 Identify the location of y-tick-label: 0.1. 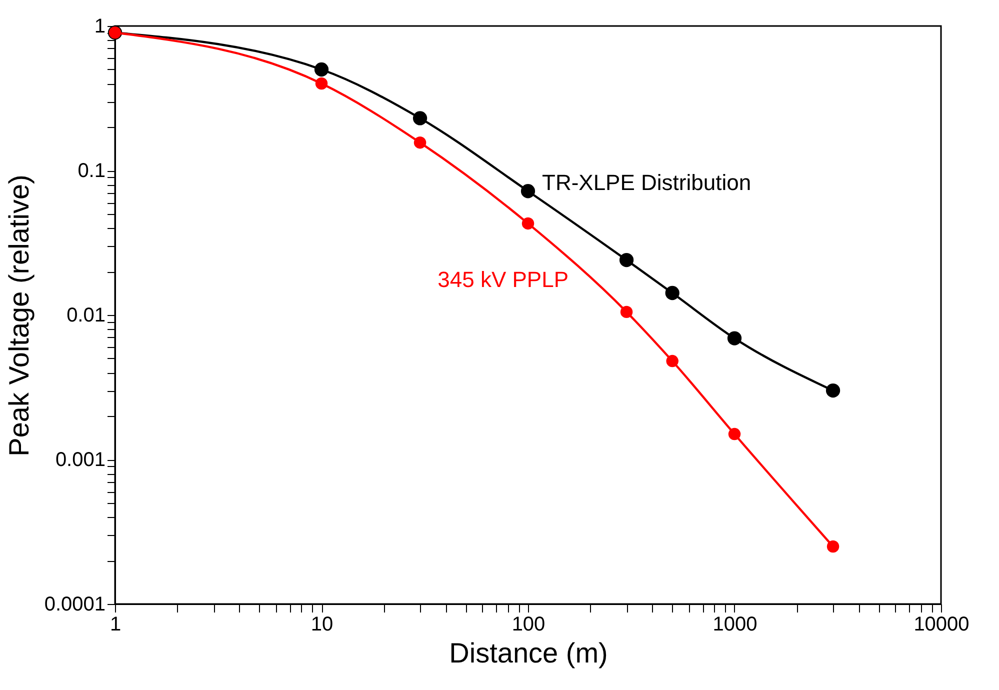
(92, 171).